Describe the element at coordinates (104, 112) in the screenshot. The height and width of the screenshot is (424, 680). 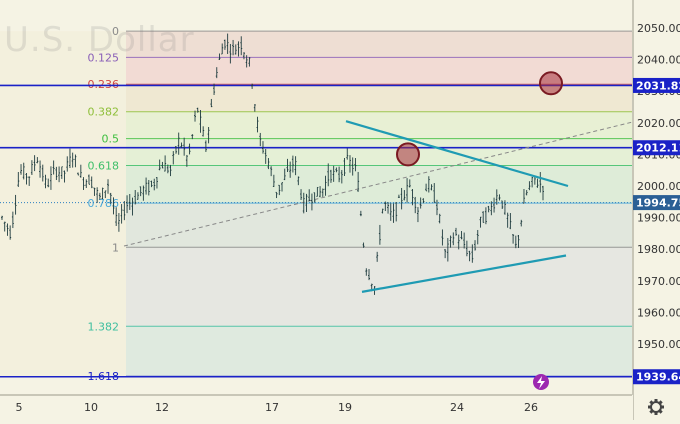
I see `fib-level-label: 0.382` at that location.